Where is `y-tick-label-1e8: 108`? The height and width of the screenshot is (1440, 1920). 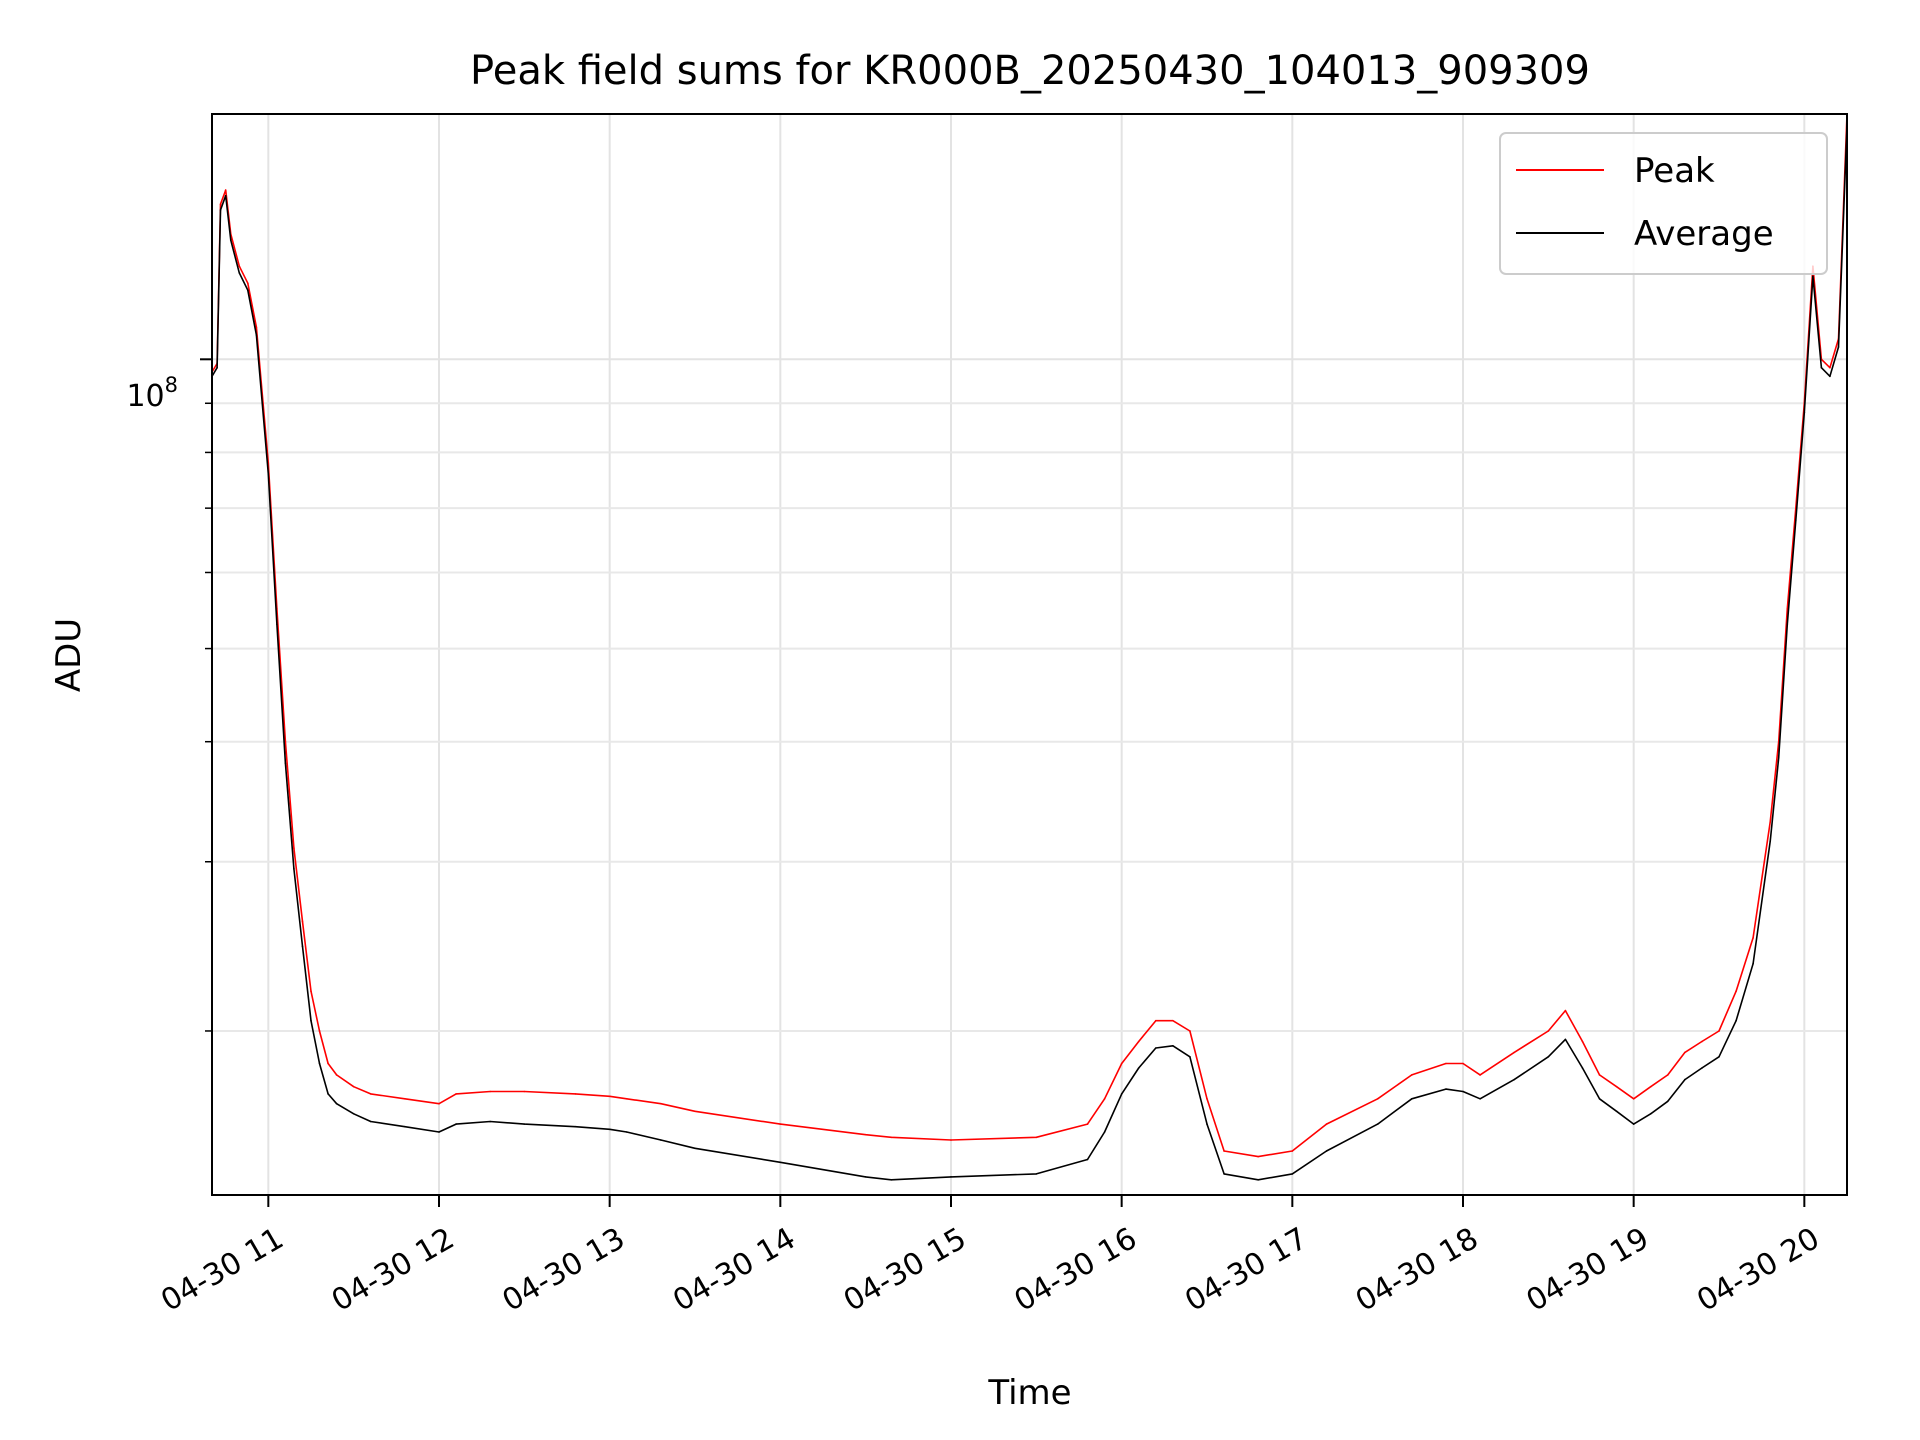 y-tick-label-1e8: 108 is located at coordinates (152, 393).